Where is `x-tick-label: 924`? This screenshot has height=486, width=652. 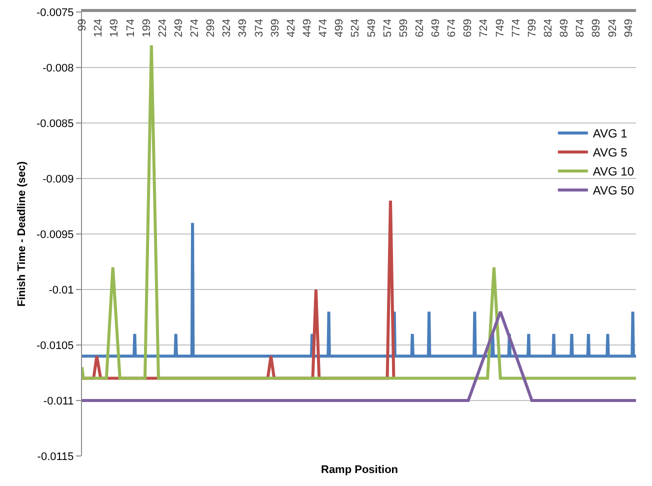 x-tick-label: 924 is located at coordinates (612, 28).